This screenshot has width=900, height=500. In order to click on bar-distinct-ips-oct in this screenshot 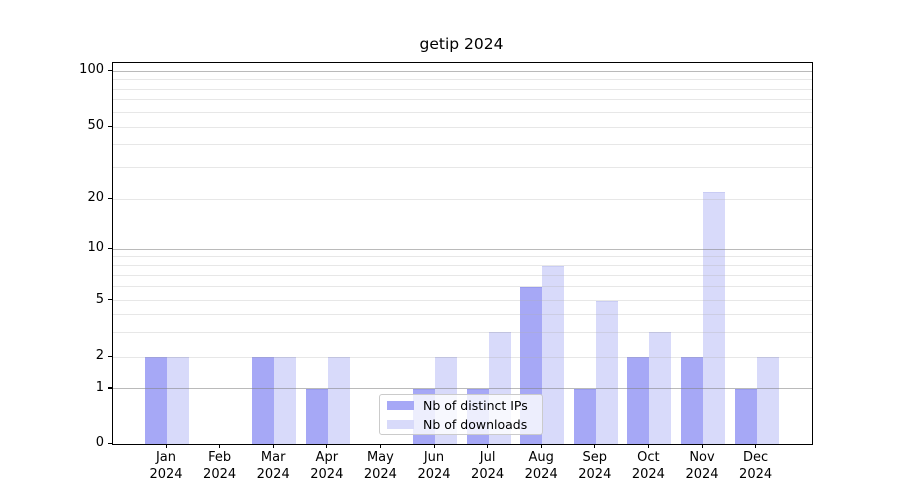, I will do `click(638, 400)`.